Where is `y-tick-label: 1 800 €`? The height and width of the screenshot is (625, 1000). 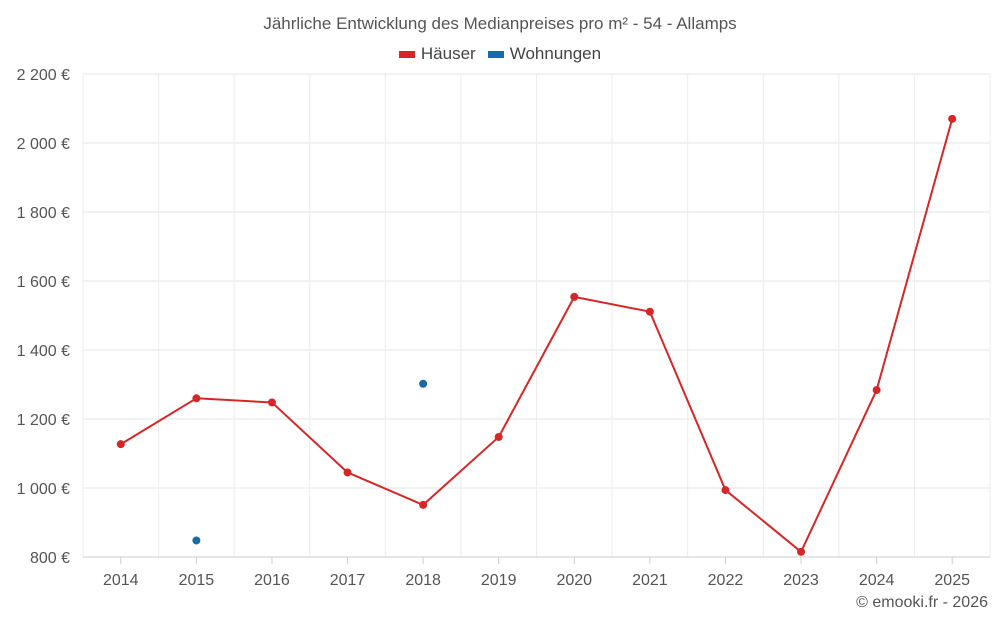 y-tick-label: 1 800 € is located at coordinates (43, 213).